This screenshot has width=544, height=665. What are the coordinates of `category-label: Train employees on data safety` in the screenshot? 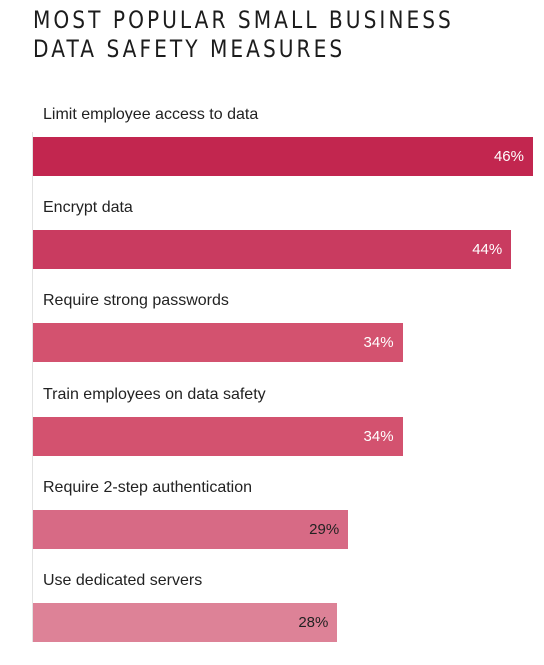 It's located at (154, 394).